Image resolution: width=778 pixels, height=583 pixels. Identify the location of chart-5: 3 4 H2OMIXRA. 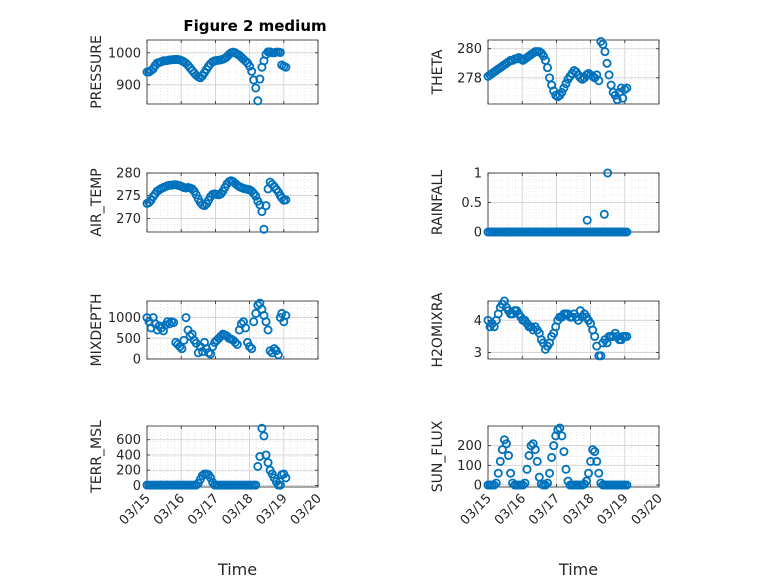
(545, 330).